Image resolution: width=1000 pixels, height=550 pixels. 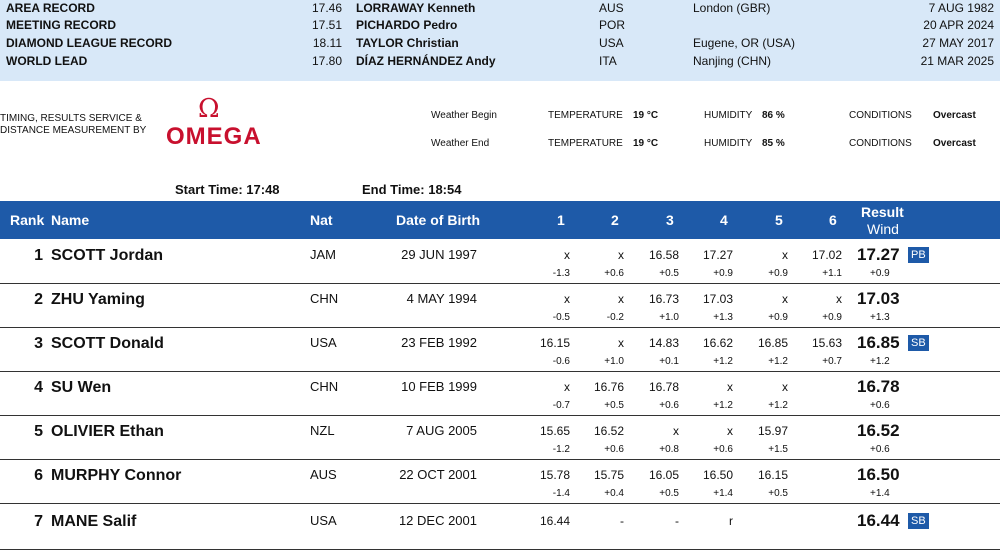 I want to click on header-attempt-2: 2, so click(x=615, y=220).